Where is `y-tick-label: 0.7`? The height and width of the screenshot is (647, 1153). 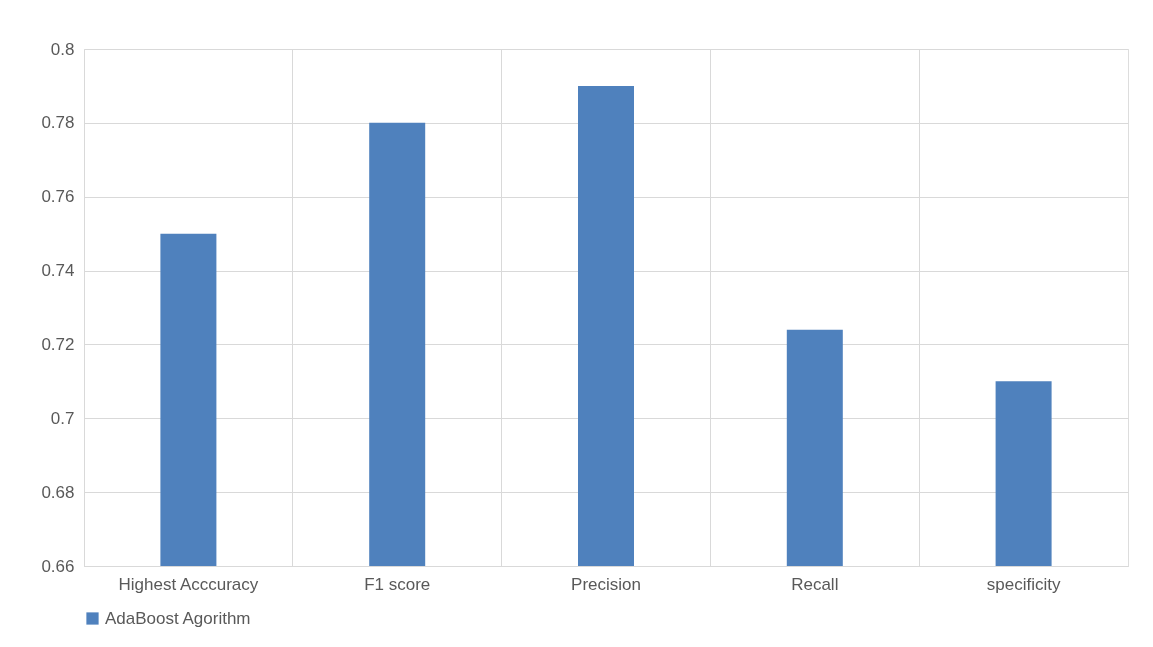
y-tick-label: 0.7 is located at coordinates (62, 418).